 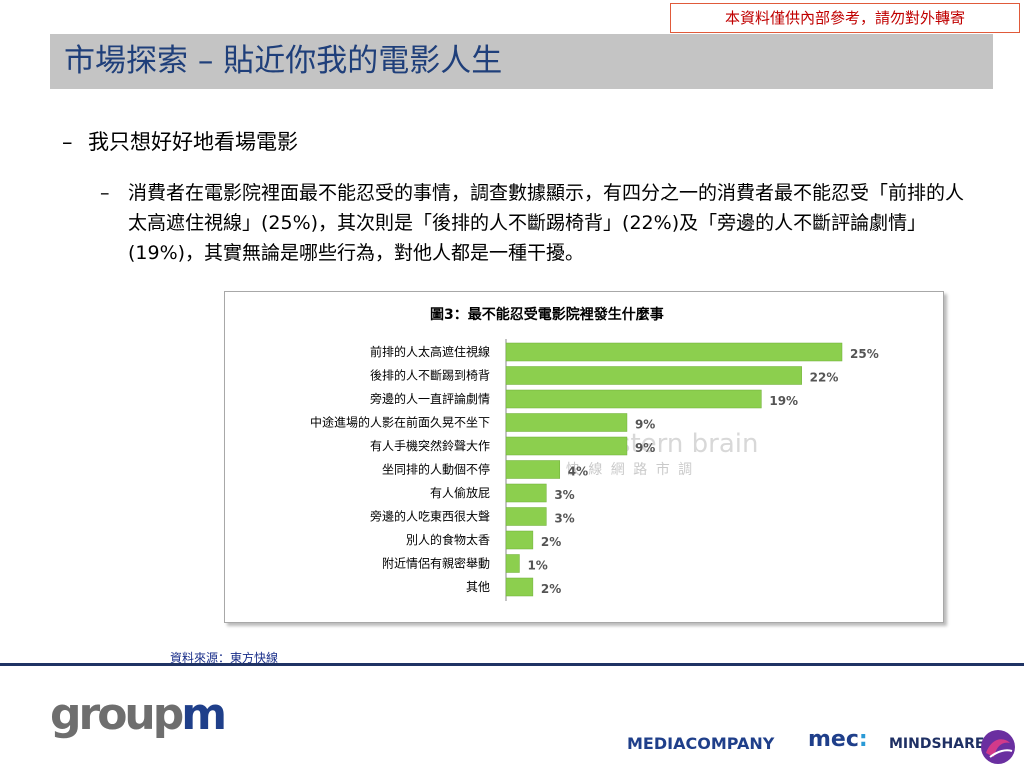 I want to click on mec-logo: mec:, so click(x=838, y=739).